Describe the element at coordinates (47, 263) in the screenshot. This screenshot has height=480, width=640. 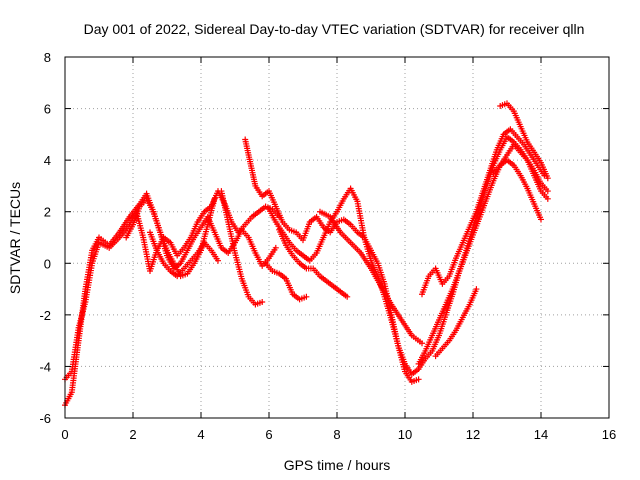
I see `y-tick-label: 0` at that location.